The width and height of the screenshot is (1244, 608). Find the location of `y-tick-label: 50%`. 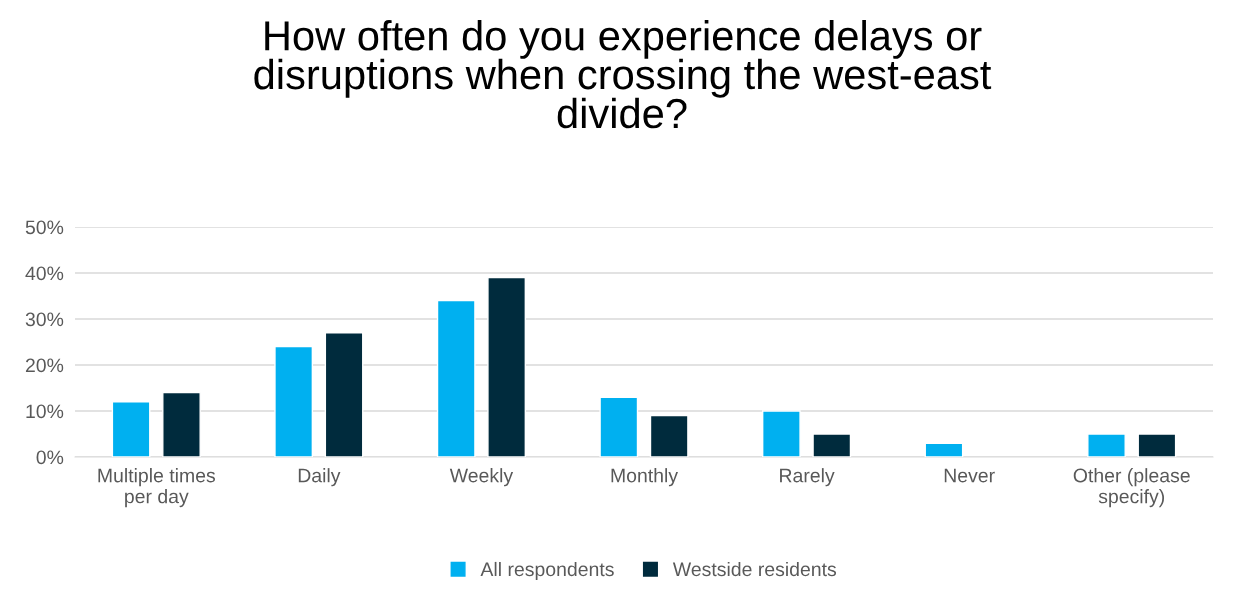

y-tick-label: 50% is located at coordinates (44, 227).